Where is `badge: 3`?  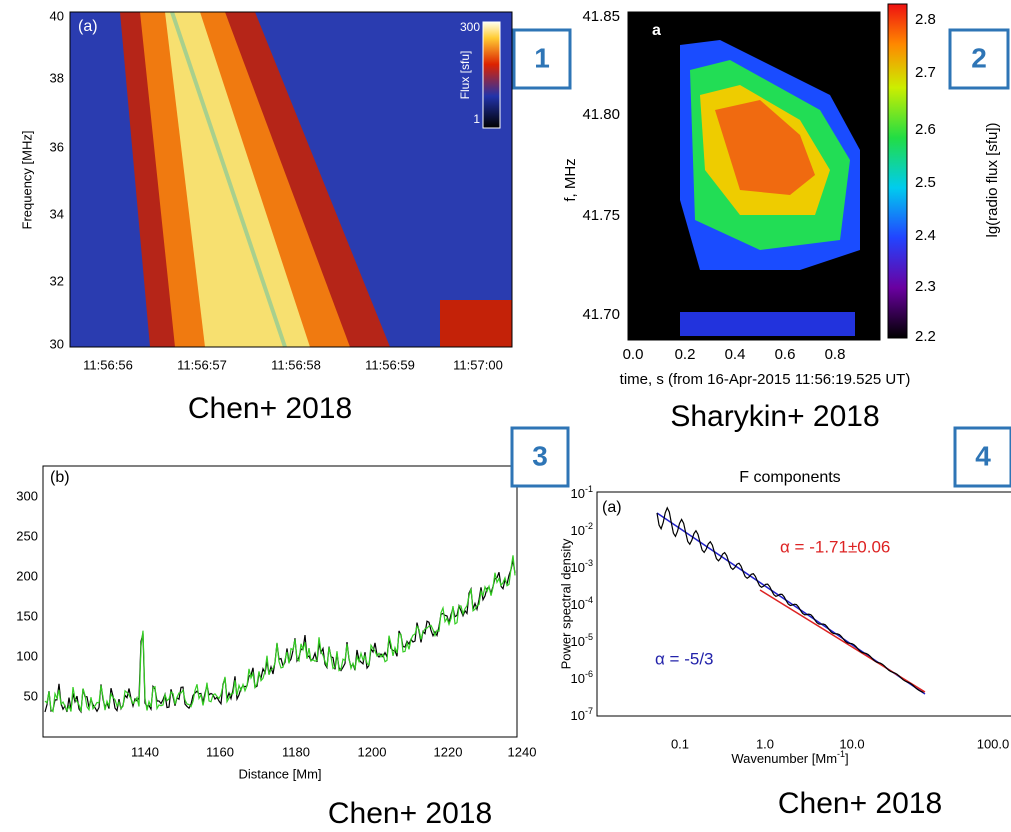
badge: 3 is located at coordinates (540, 455).